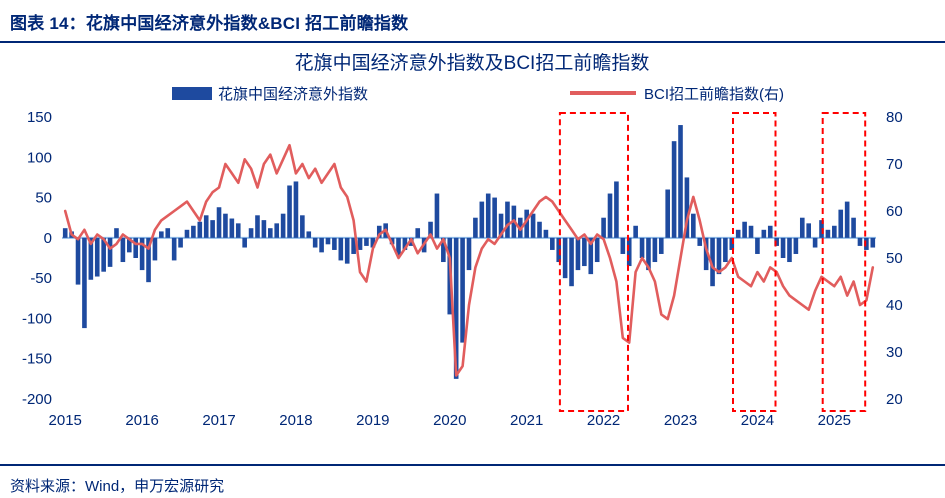  What do you see at coordinates (293, 94) in the screenshot?
I see `legend-bar-label: 花旗中国经济意外指数` at bounding box center [293, 94].